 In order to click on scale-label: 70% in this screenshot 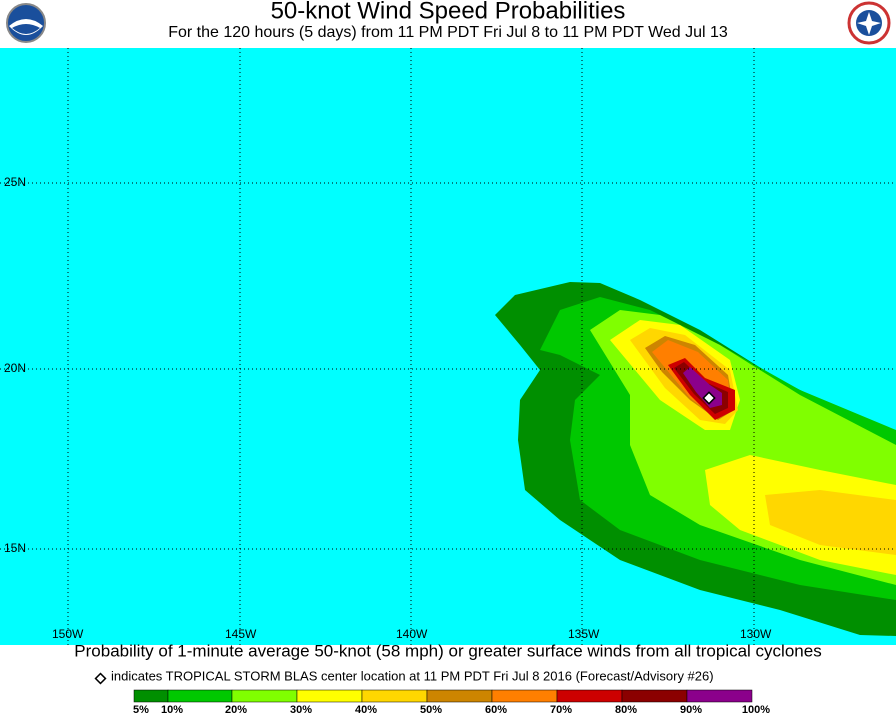, I will do `click(561, 710)`.